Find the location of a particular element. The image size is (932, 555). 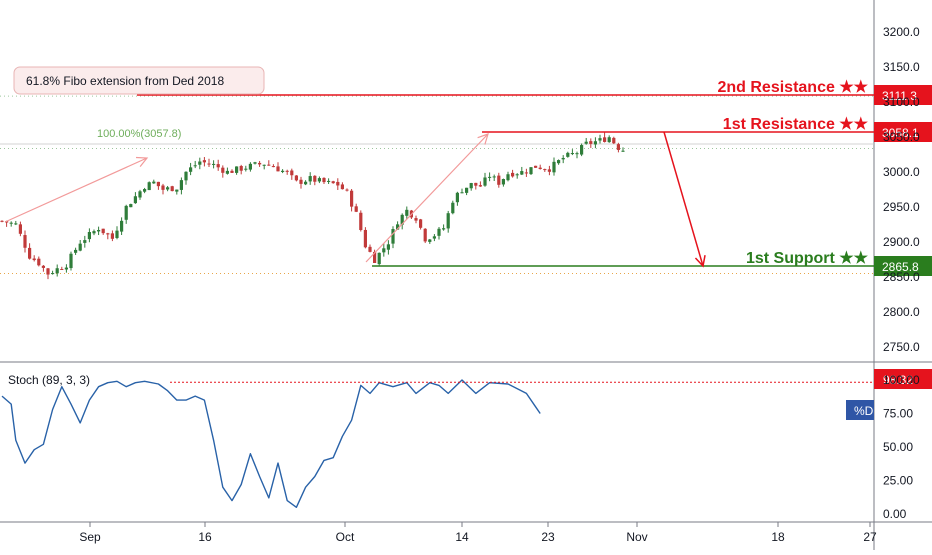

time-tick-label: 16 is located at coordinates (205, 537).